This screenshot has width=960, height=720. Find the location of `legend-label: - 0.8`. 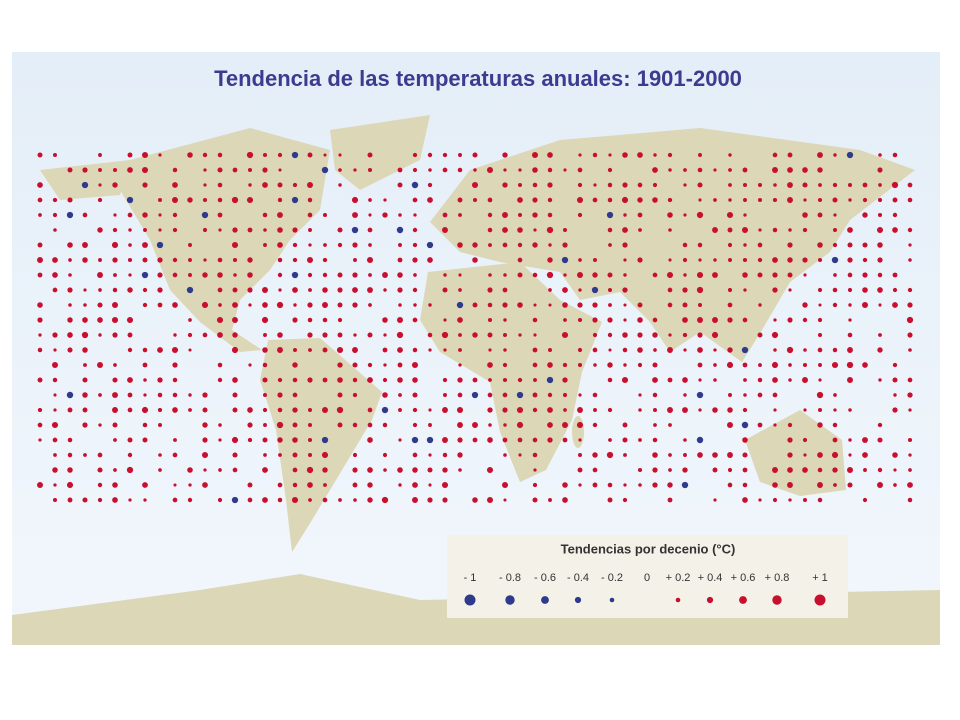

legend-label: - 0.8 is located at coordinates (510, 578).